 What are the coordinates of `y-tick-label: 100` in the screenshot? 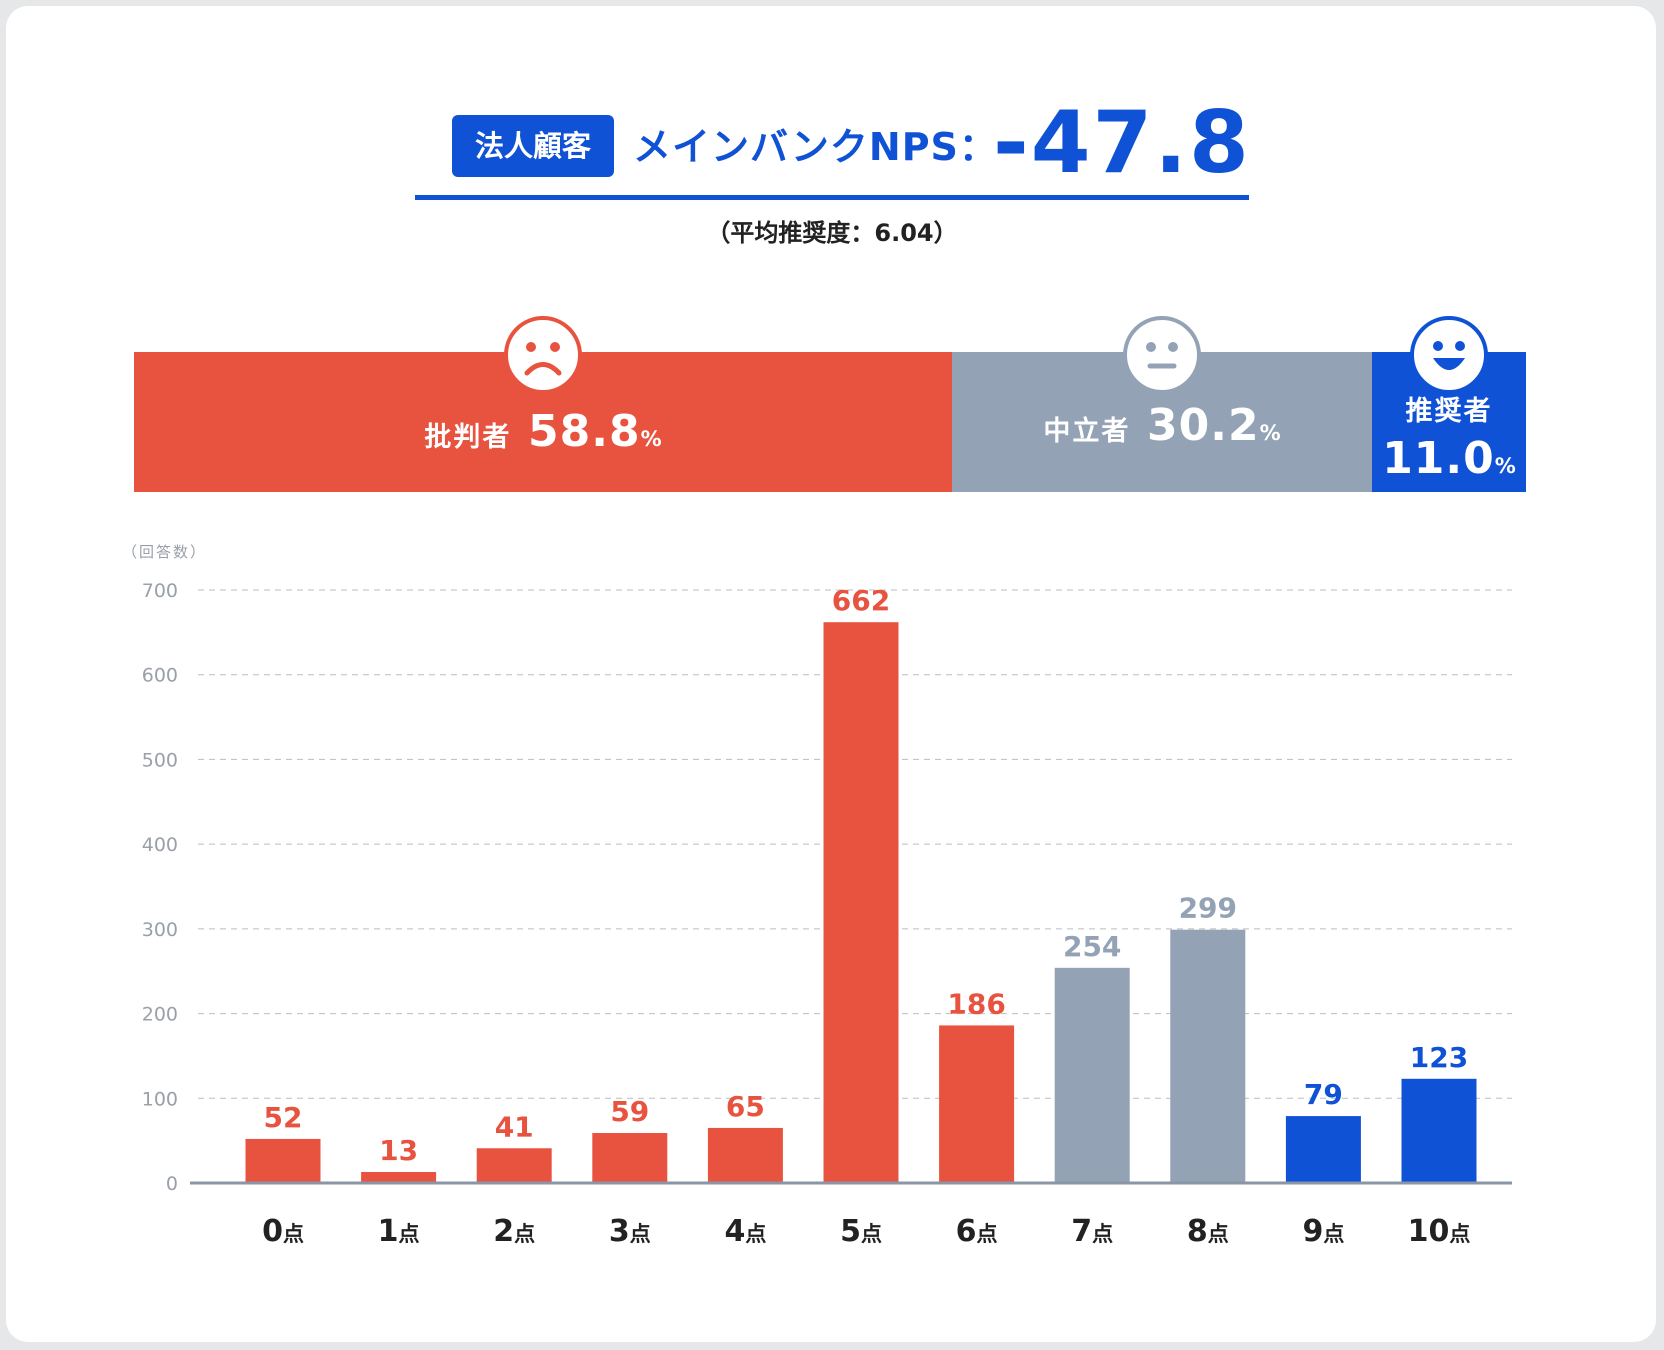 It's located at (160, 1099).